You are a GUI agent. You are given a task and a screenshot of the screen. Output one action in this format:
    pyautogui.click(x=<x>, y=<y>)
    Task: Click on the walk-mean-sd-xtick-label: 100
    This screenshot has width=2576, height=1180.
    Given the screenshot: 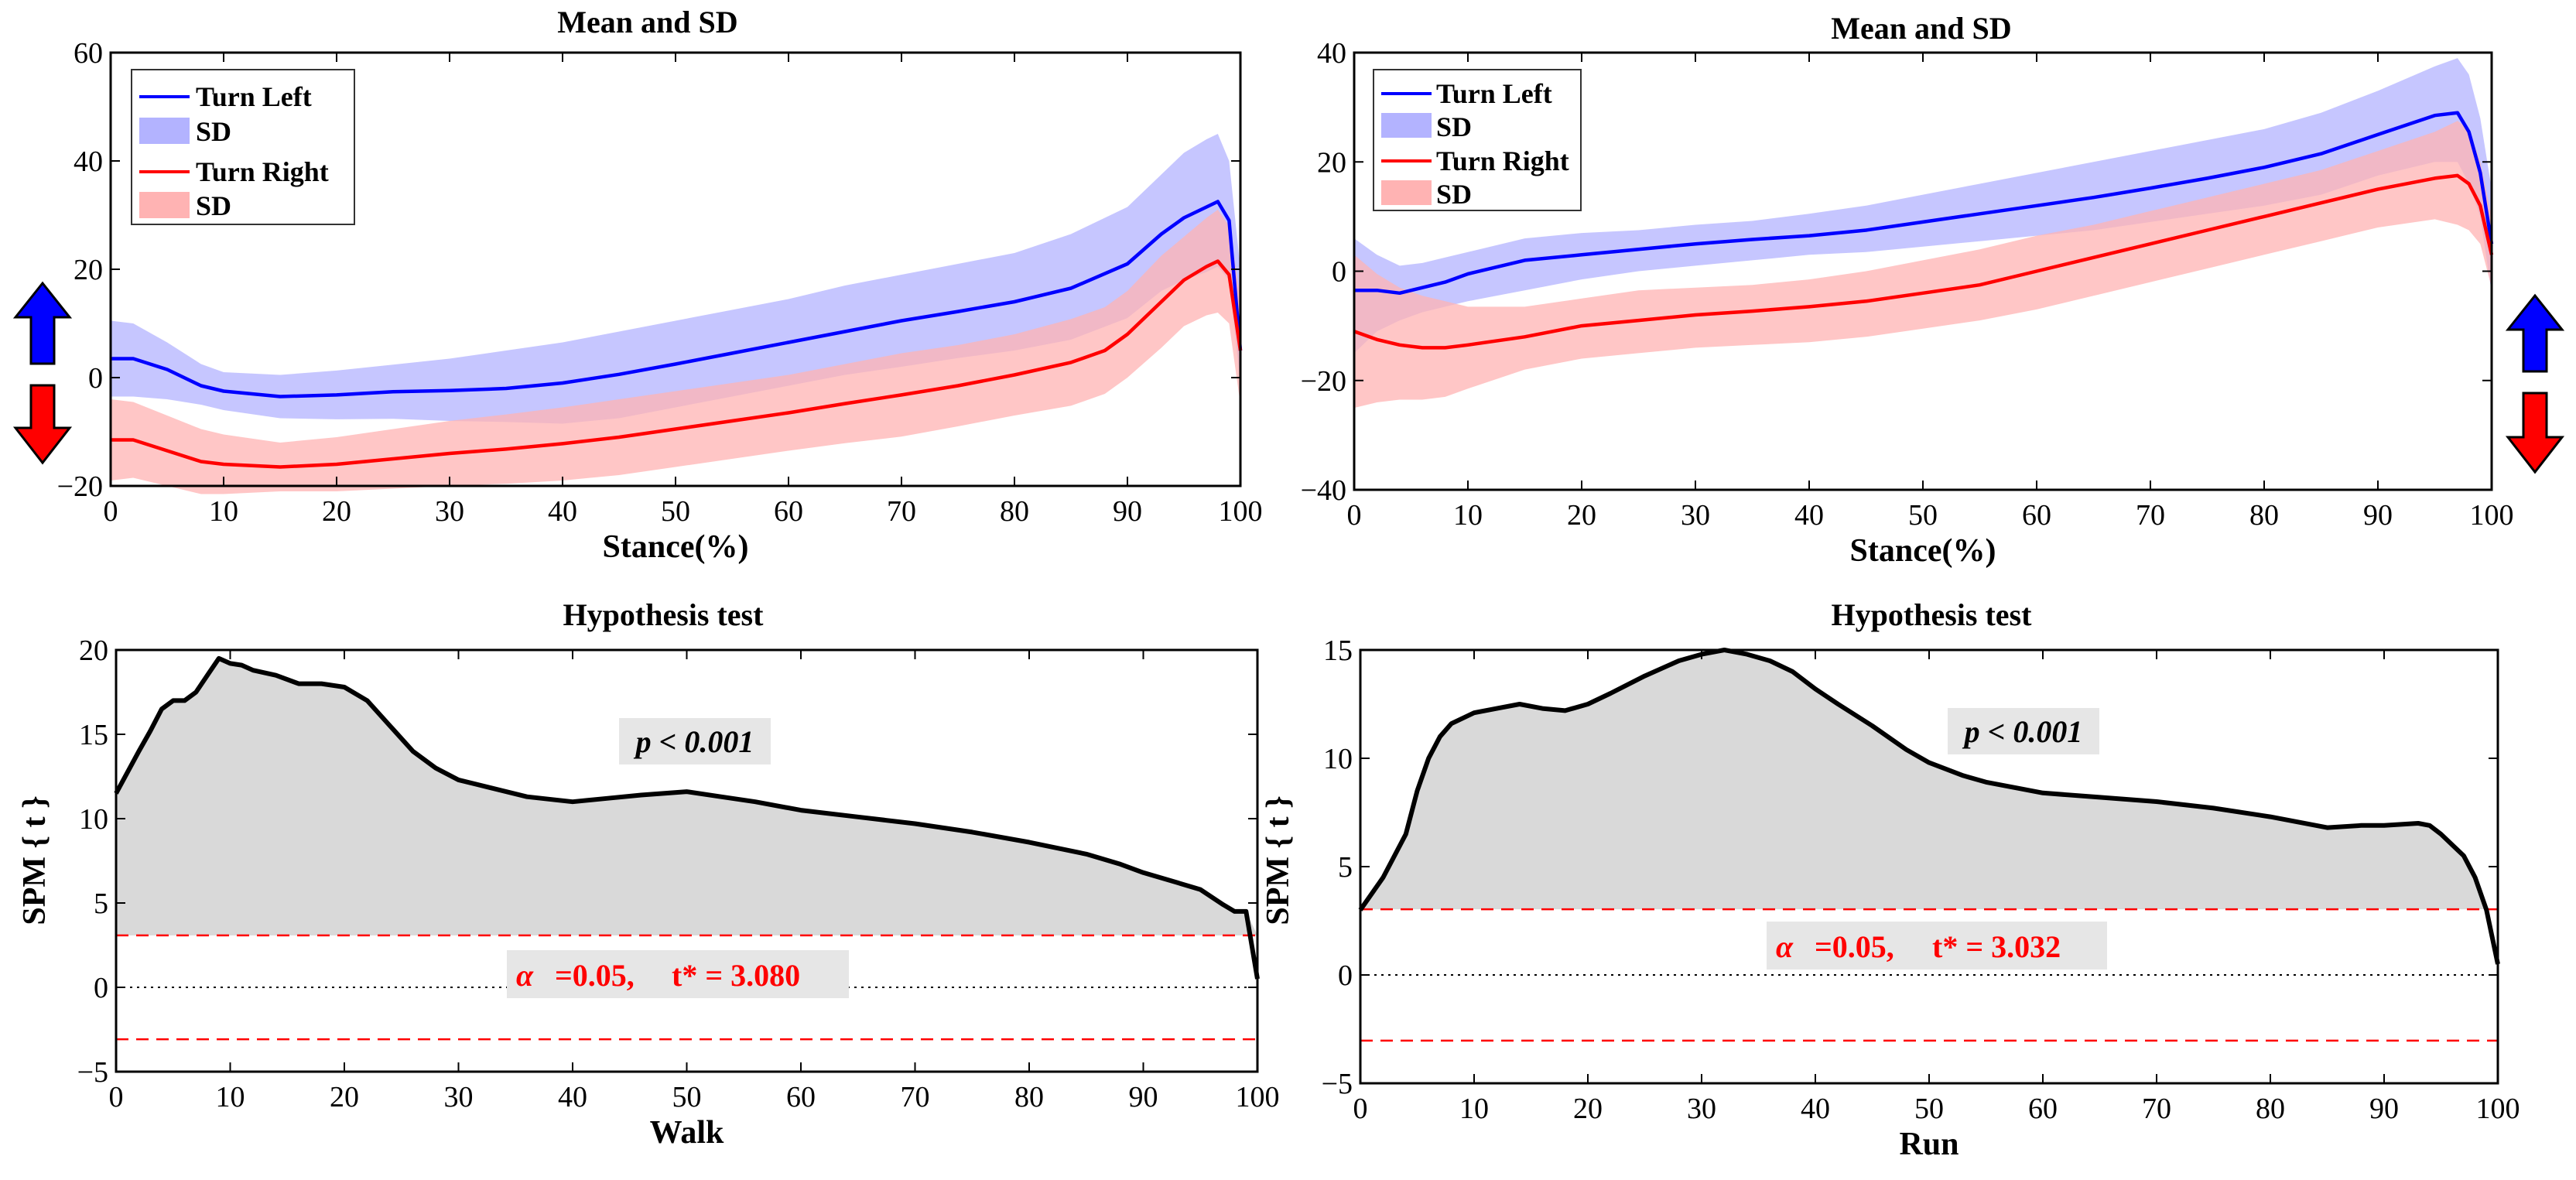 What is the action you would take?
    pyautogui.click(x=1241, y=512)
    